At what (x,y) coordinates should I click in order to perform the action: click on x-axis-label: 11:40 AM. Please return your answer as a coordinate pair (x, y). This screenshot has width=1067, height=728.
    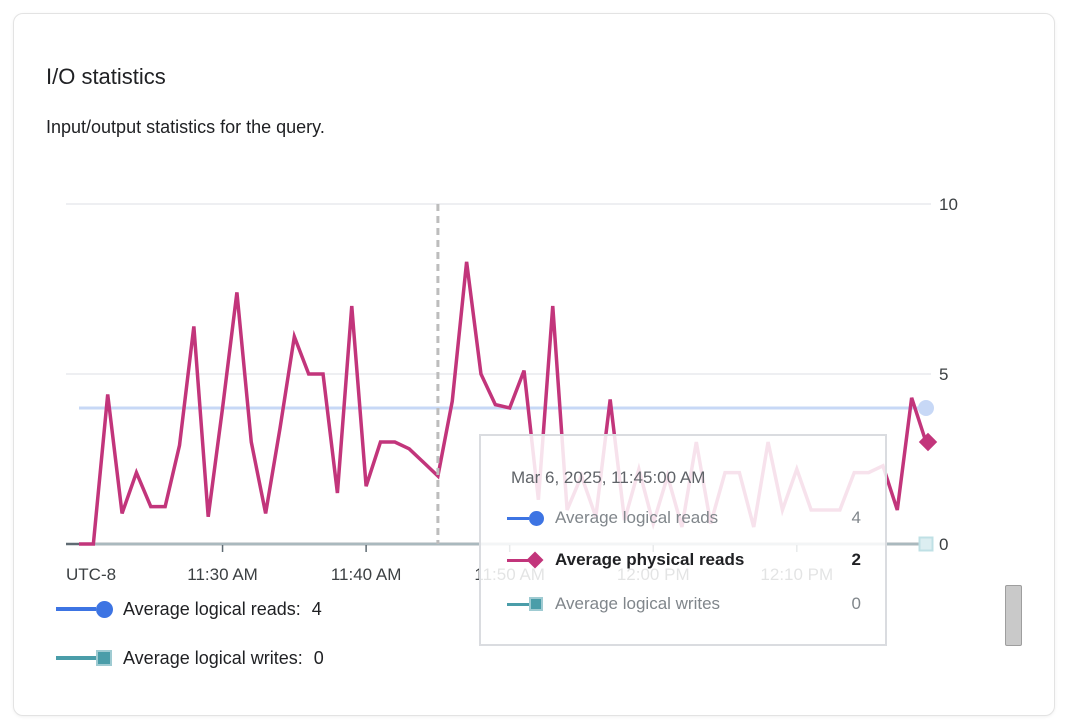
    Looking at the image, I should click on (366, 574).